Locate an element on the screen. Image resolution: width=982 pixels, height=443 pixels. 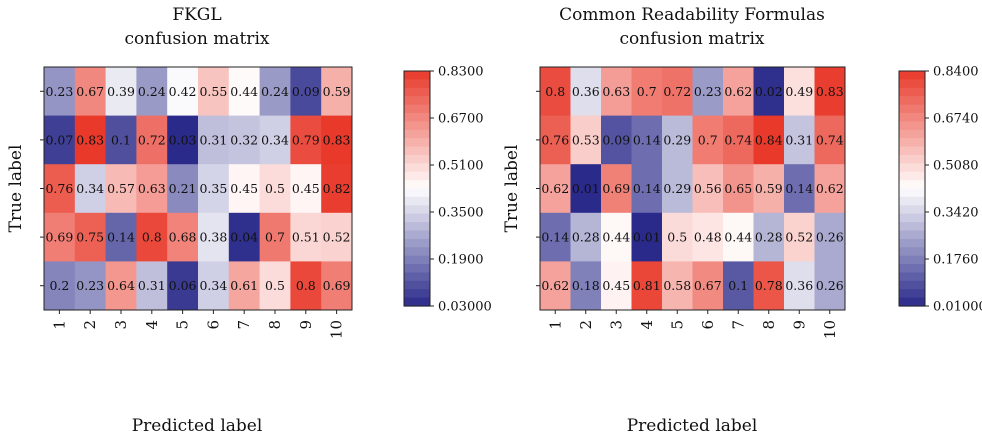
cell-value-label: 0.32 is located at coordinates (244, 139).